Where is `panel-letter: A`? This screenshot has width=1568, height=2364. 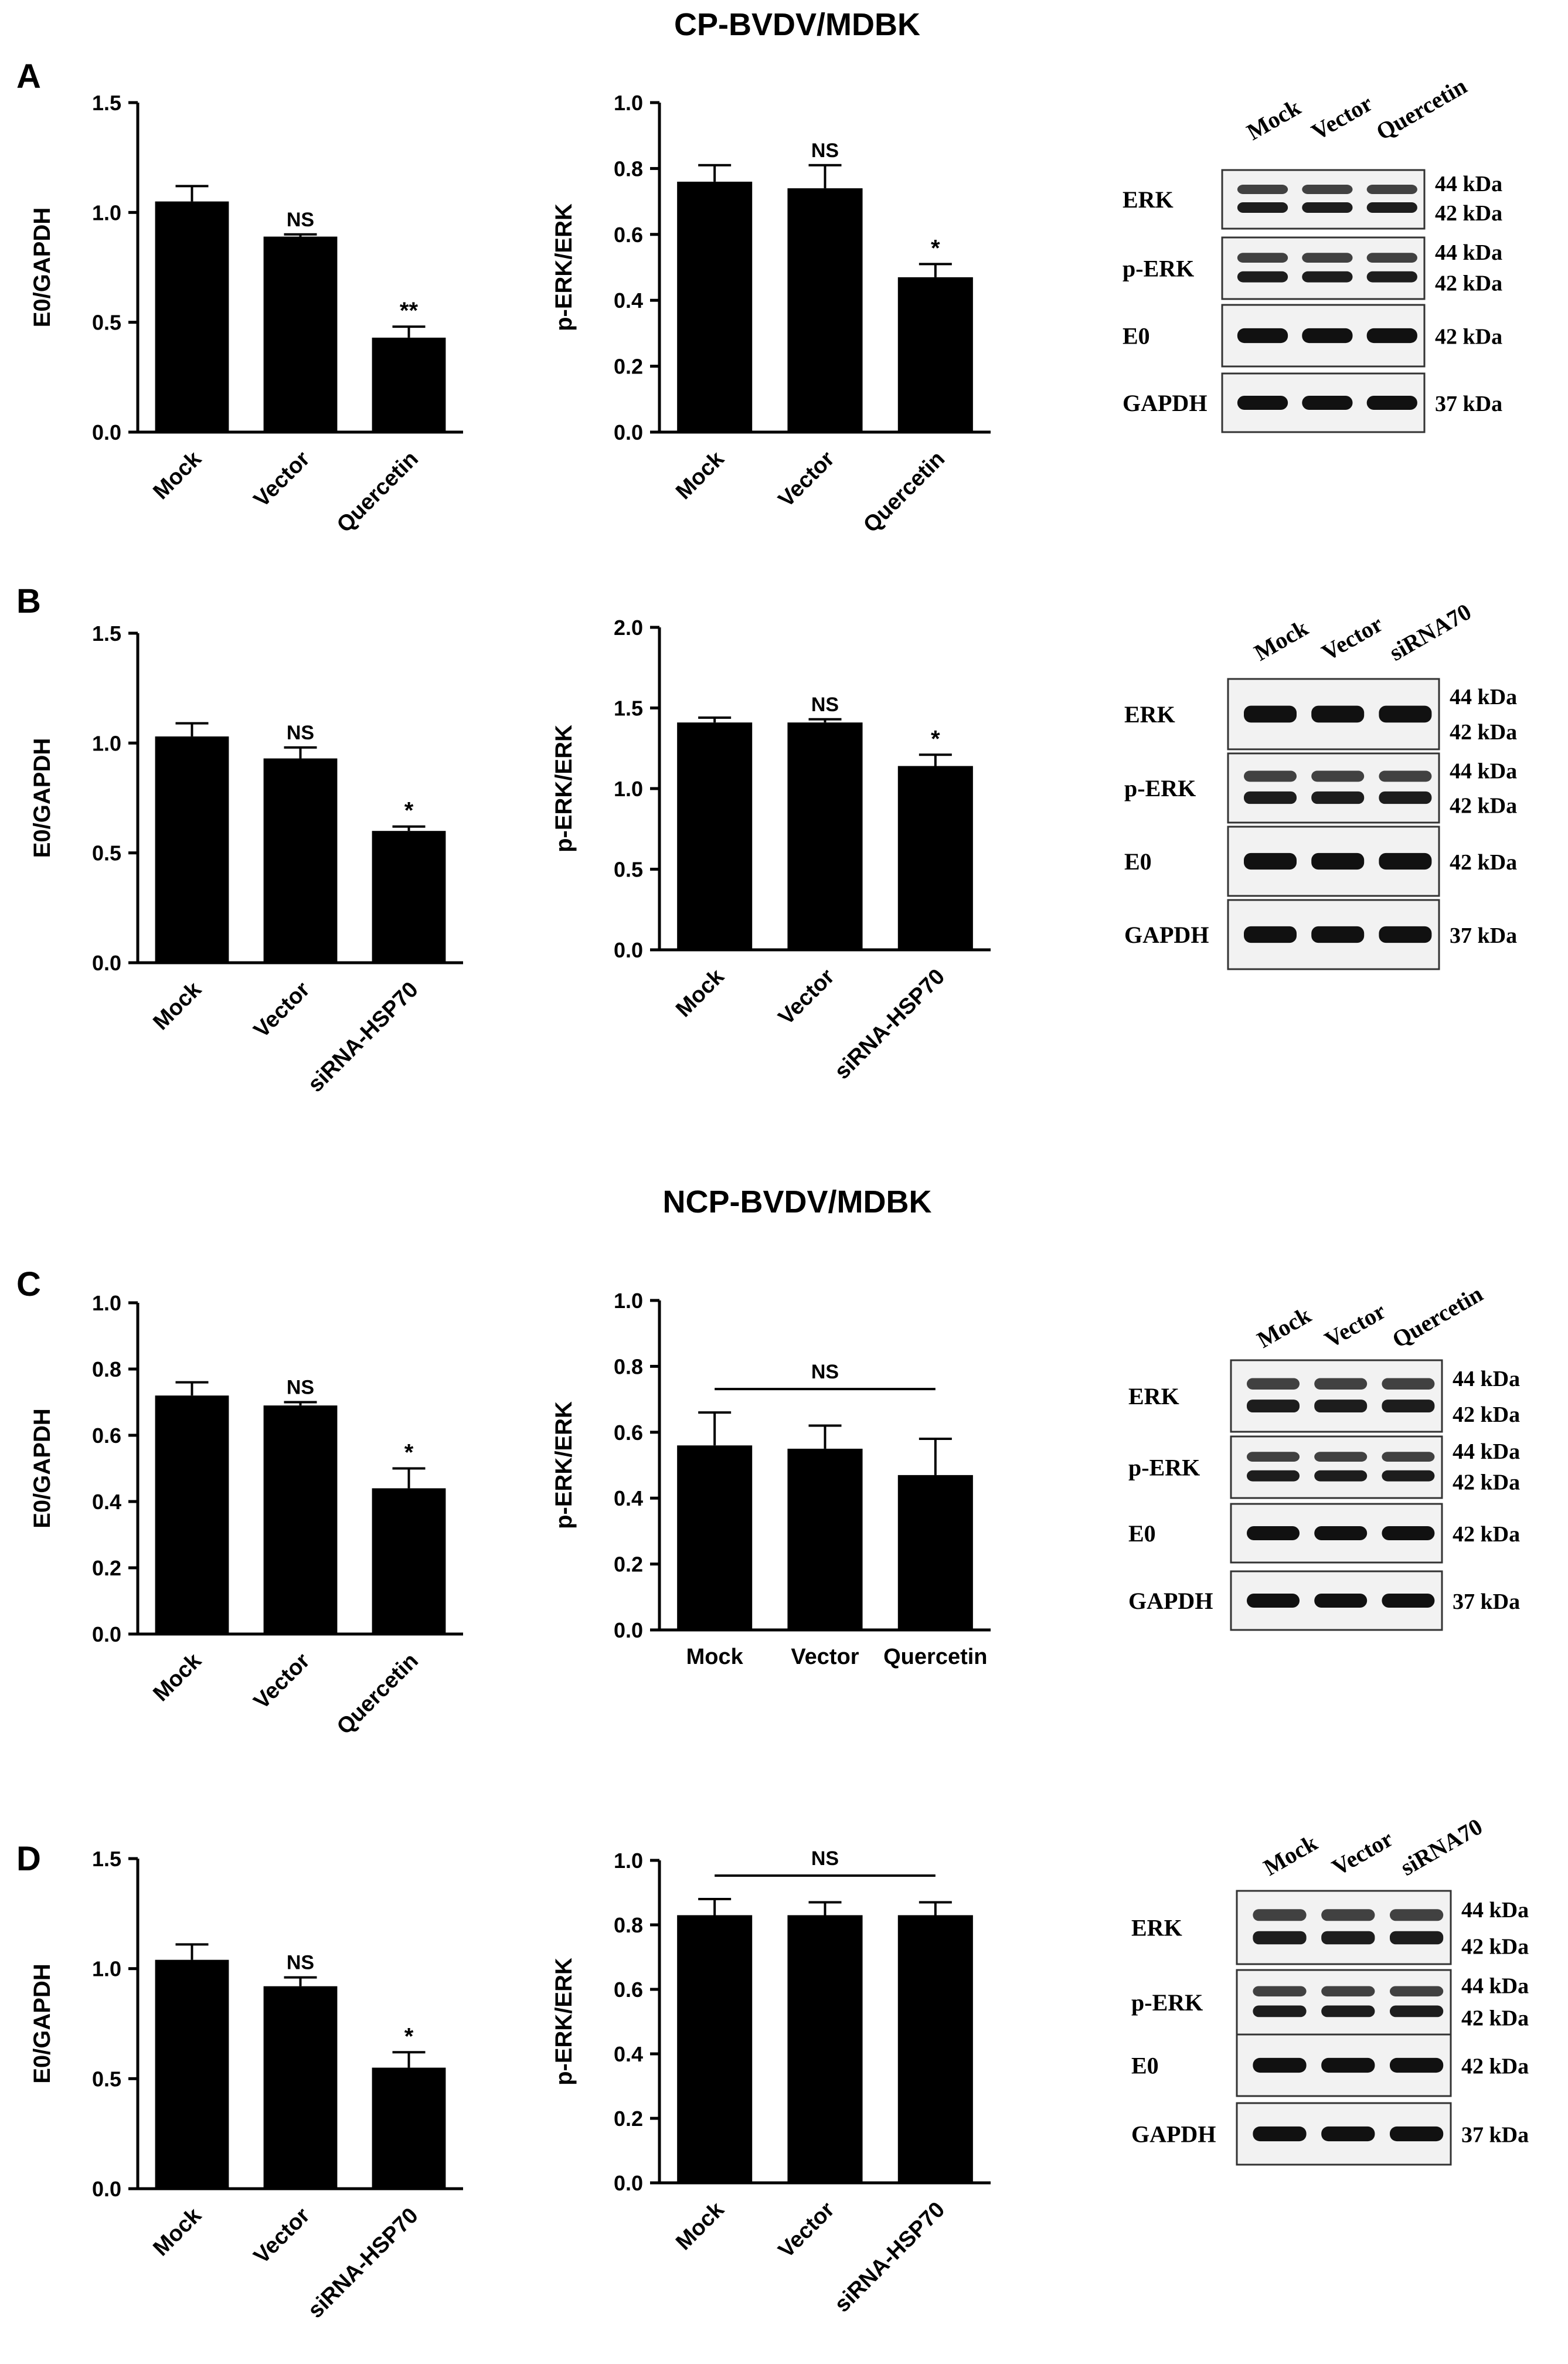
panel-letter: A is located at coordinates (28, 76).